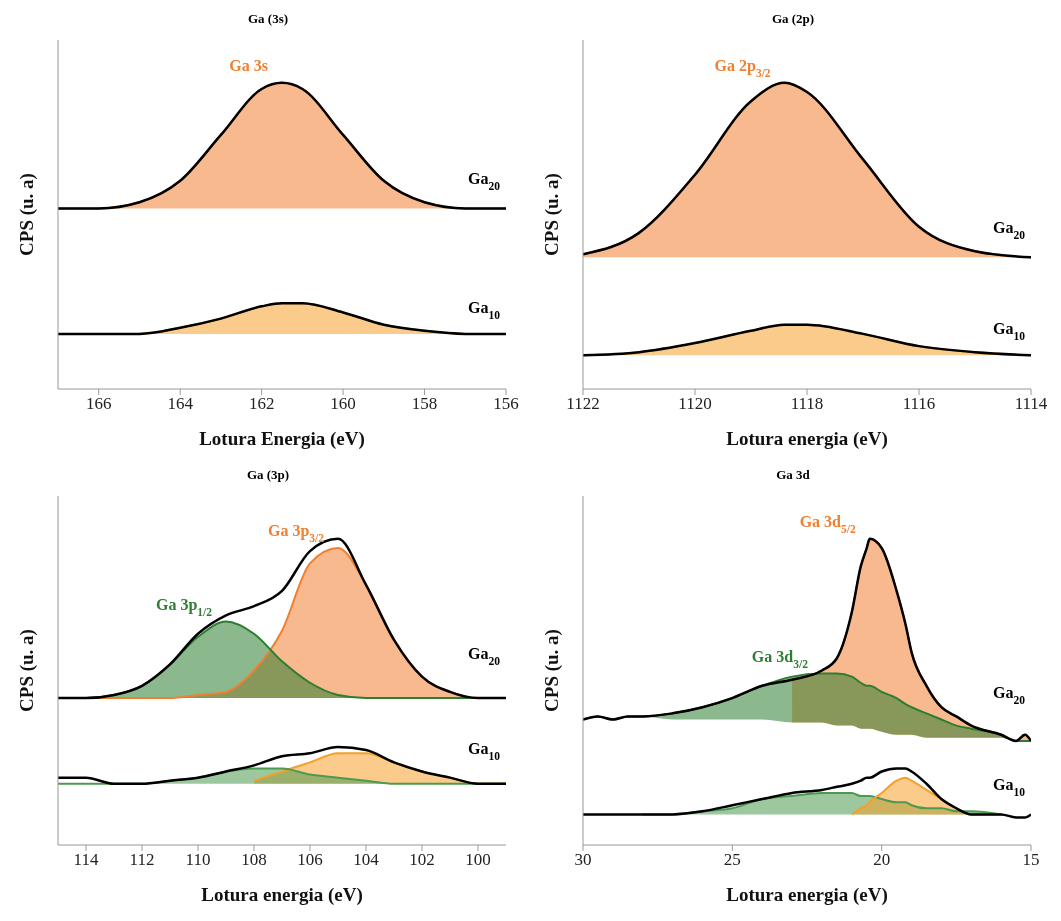 The height and width of the screenshot is (921, 1061). Describe the element at coordinates (422, 860) in the screenshot. I see `x-tick-label: 102` at that location.